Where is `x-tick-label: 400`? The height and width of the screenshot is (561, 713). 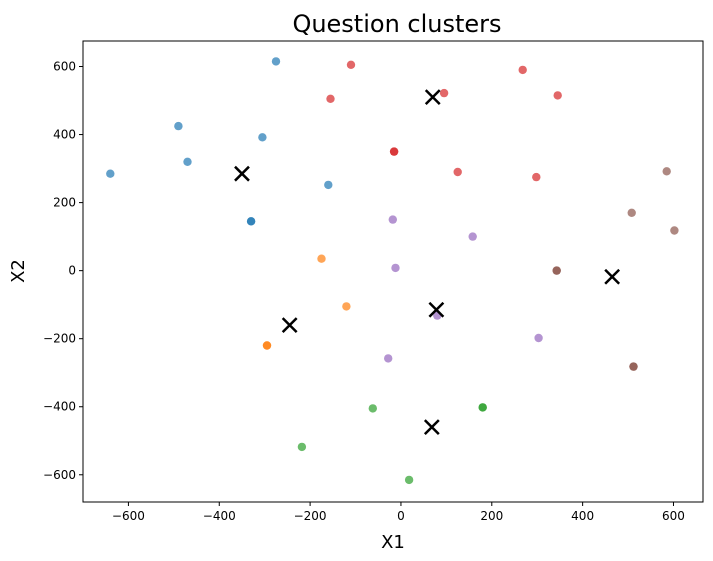 x-tick-label: 400 is located at coordinates (582, 516).